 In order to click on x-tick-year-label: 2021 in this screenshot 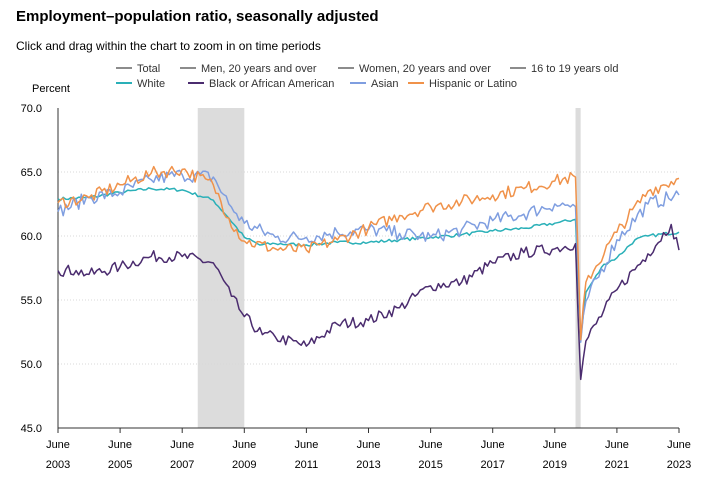, I will do `click(617, 465)`.